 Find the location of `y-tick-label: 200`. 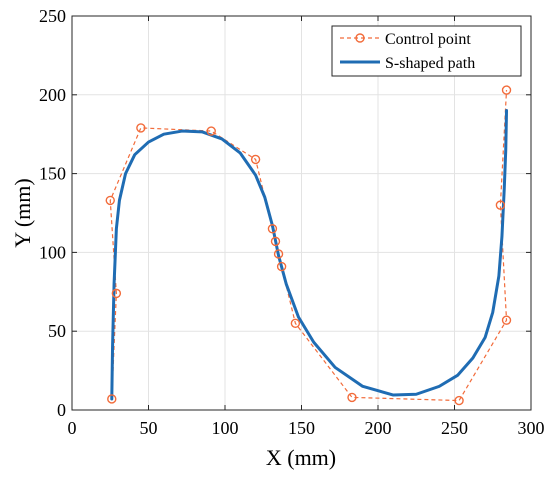

y-tick-label: 200 is located at coordinates (52, 95).